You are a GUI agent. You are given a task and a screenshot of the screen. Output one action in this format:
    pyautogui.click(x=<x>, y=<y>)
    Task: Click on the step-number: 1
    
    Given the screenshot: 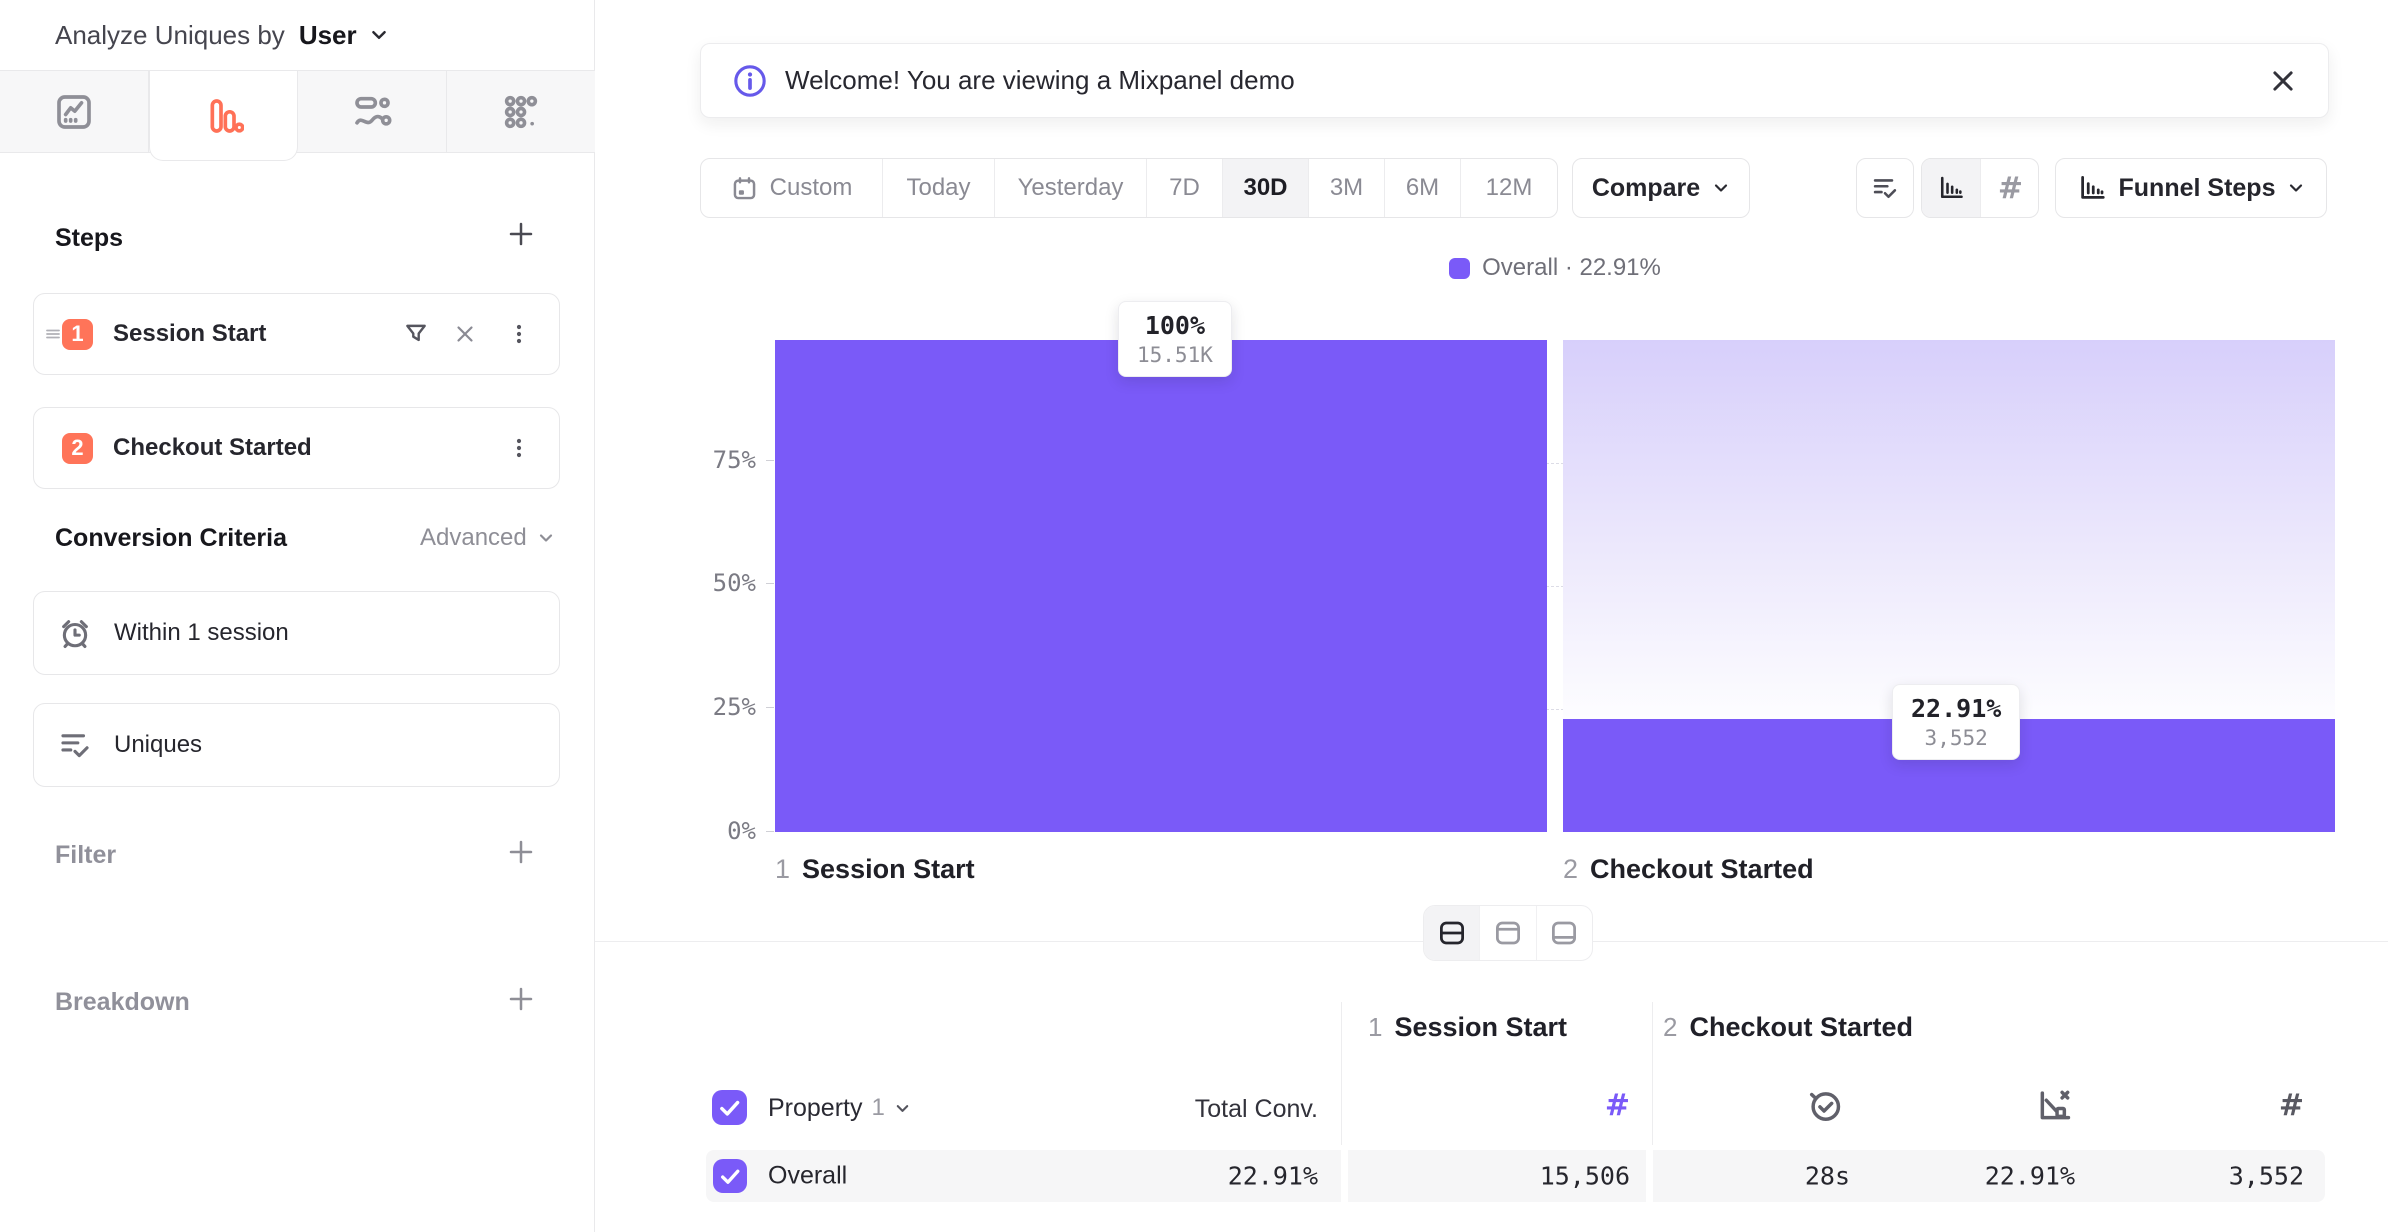 What is the action you would take?
    pyautogui.click(x=783, y=869)
    